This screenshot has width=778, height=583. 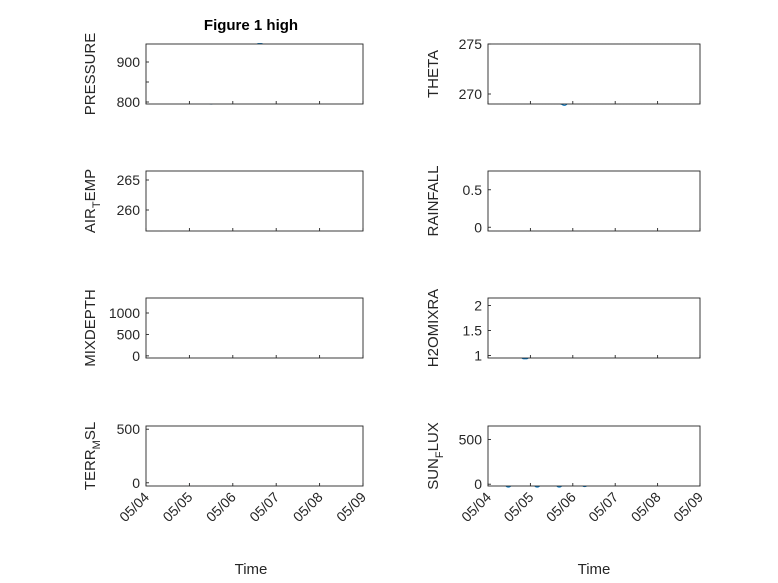 I want to click on y-tick-label: 275, so click(x=471, y=44).